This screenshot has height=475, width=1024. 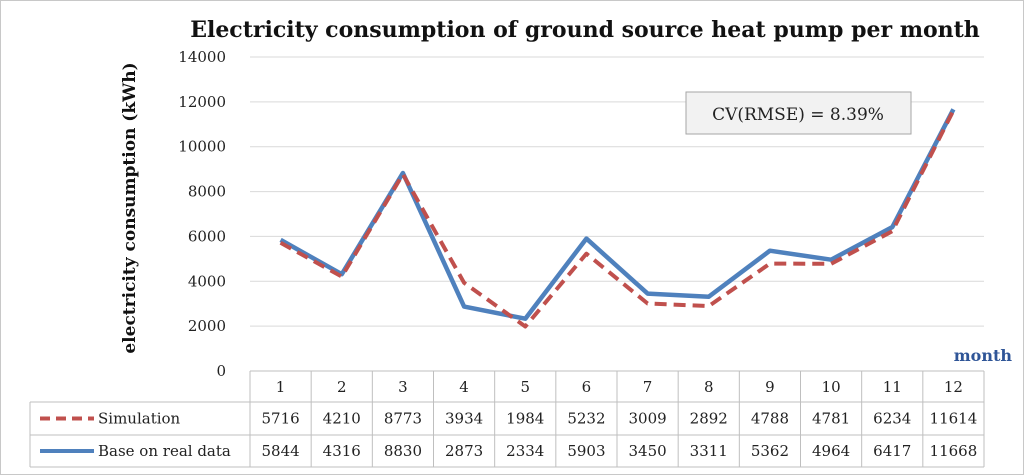 What do you see at coordinates (770, 419) in the screenshot?
I see `data-table-cell: 4788` at bounding box center [770, 419].